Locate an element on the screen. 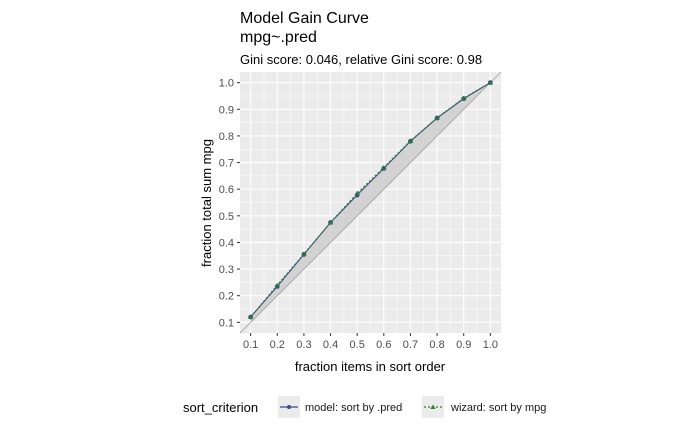 The width and height of the screenshot is (700, 437). x-tick-label: 0.6 is located at coordinates (383, 345).